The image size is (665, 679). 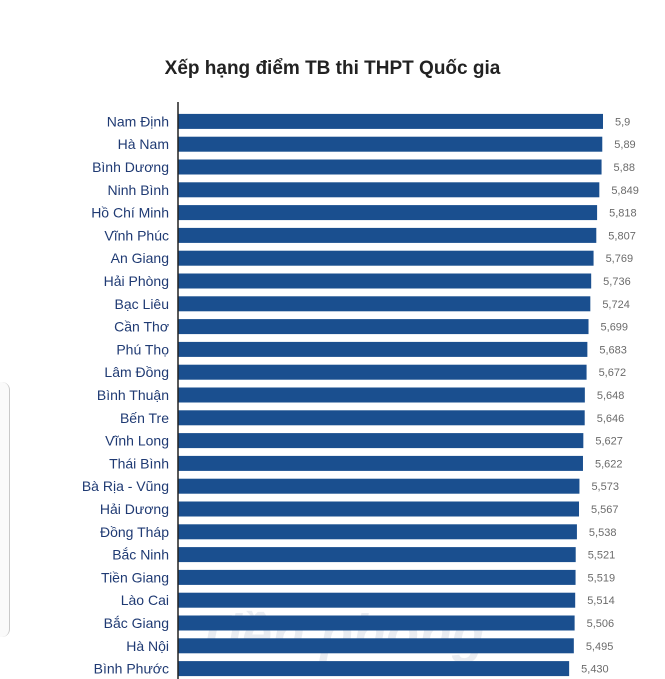 What do you see at coordinates (130, 213) in the screenshot?
I see `category-label: Hồ Chí Minh` at bounding box center [130, 213].